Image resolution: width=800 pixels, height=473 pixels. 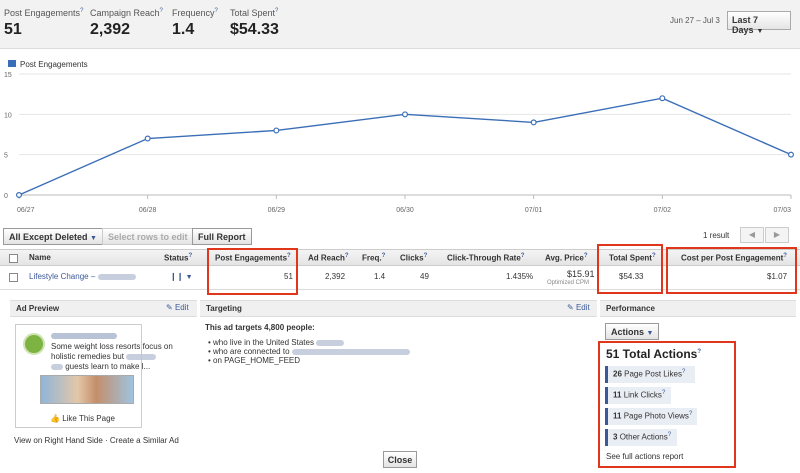 I want to click on redacted-text, so click(x=57, y=366).